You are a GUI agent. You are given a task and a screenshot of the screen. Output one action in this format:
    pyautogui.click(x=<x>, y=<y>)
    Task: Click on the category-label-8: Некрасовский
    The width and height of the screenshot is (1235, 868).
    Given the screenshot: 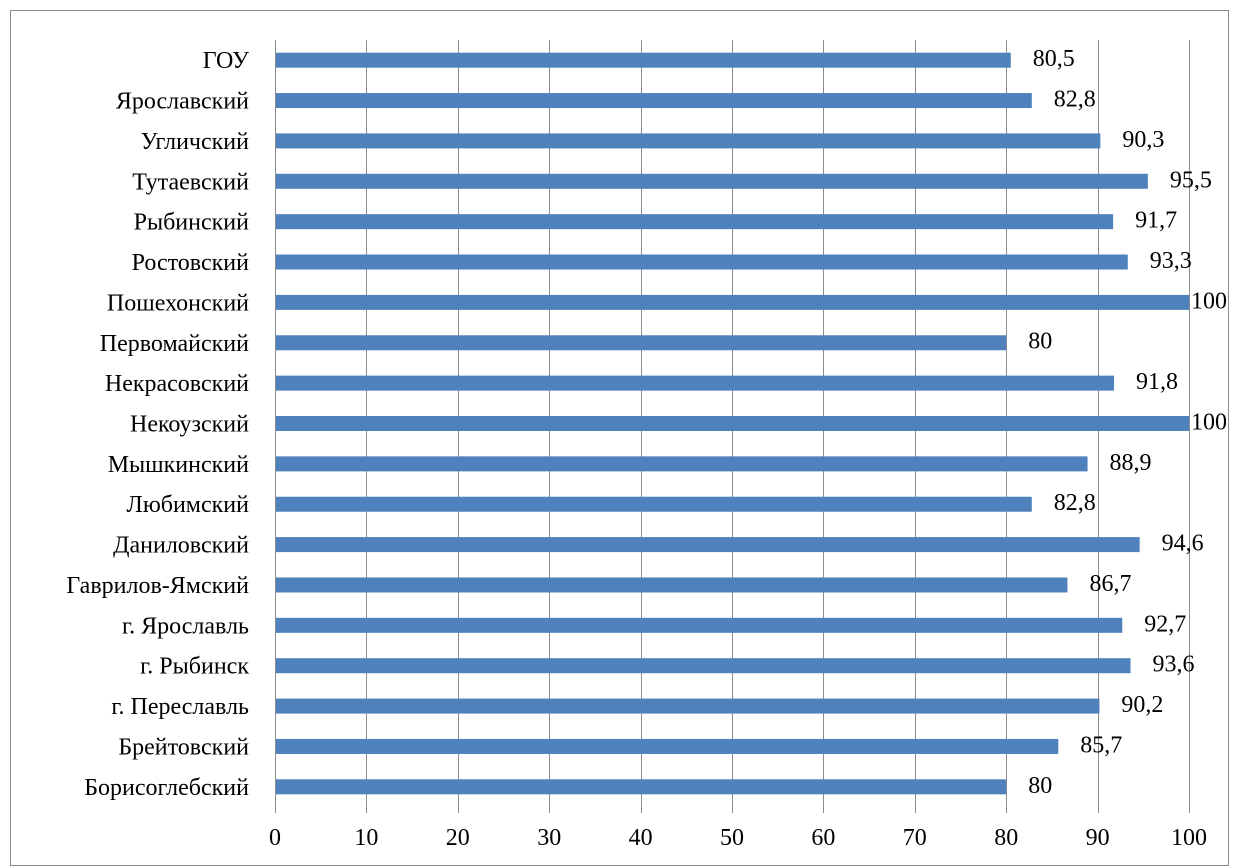 What is the action you would take?
    pyautogui.click(x=177, y=384)
    